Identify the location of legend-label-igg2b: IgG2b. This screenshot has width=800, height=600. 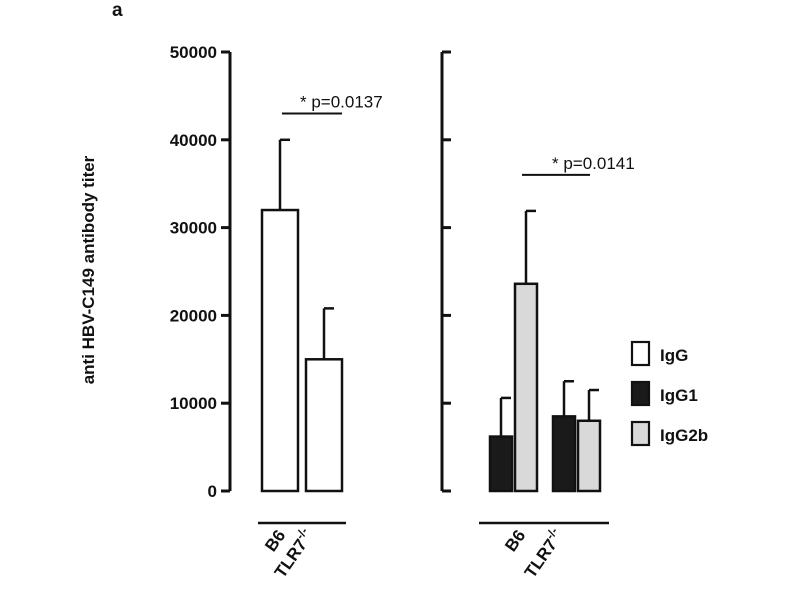
(684, 435).